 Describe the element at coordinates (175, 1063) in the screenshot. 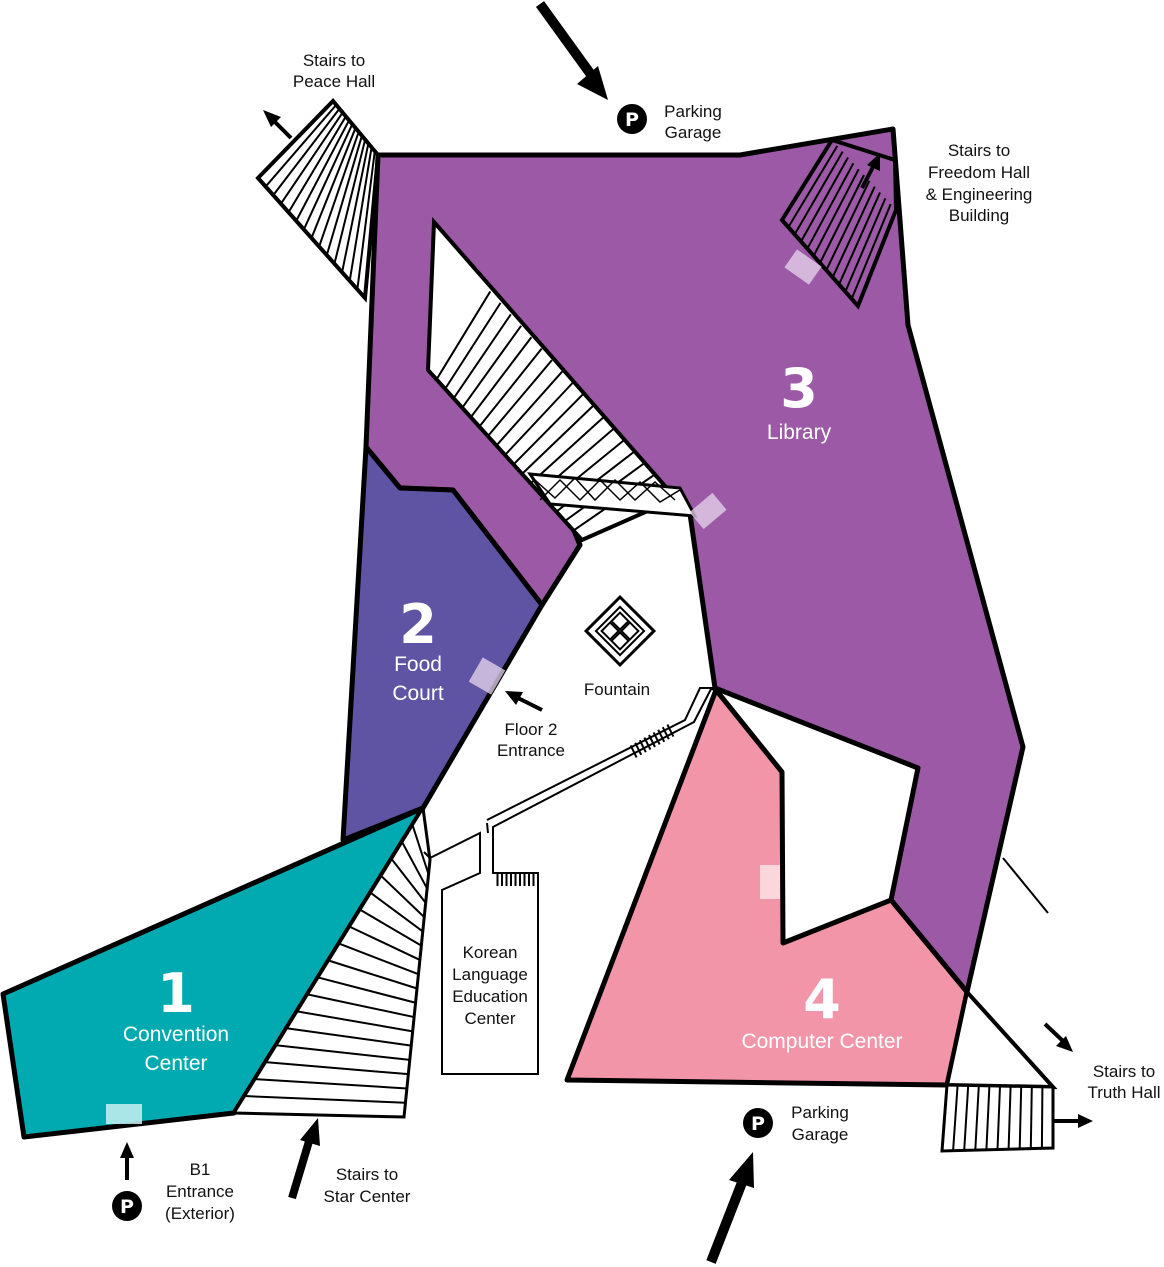

I see `zone-name: Center` at that location.